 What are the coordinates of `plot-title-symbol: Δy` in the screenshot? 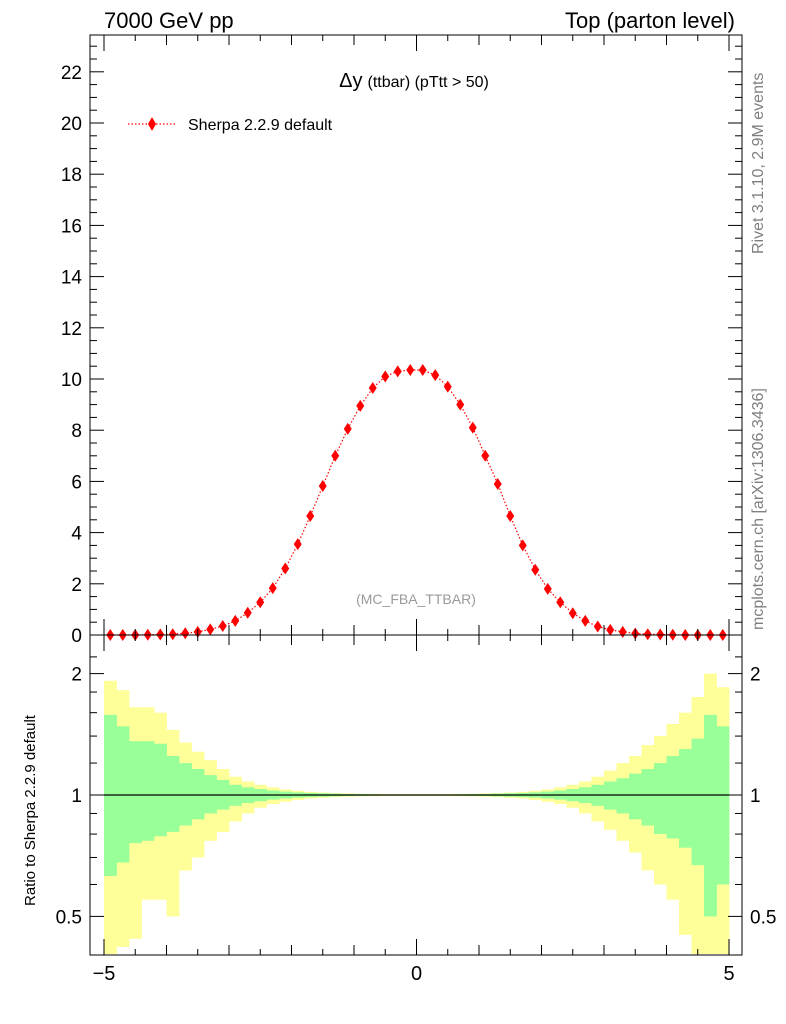 It's located at (350, 81).